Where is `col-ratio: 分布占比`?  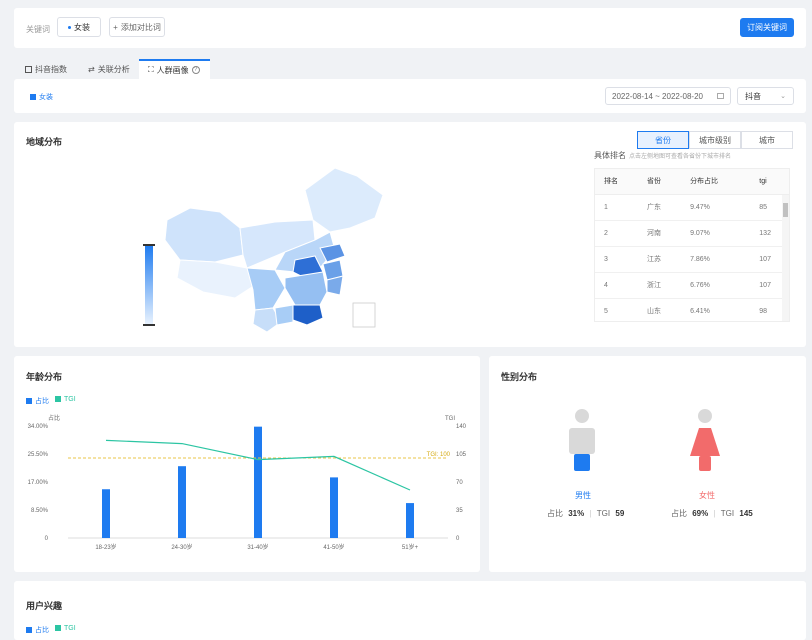 col-ratio: 分布占比 is located at coordinates (716, 182).